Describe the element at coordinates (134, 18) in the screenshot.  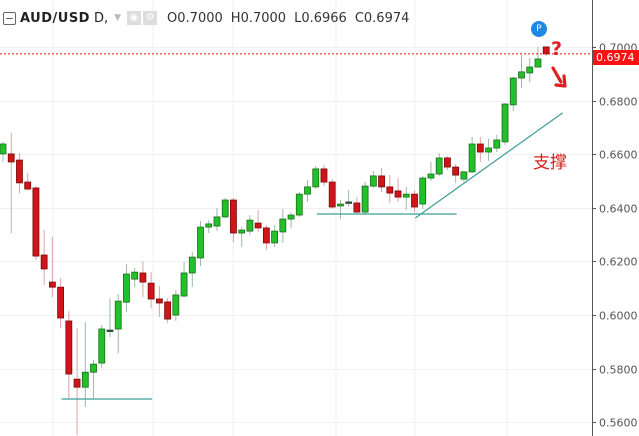
I see `eye-icon: ◉` at that location.